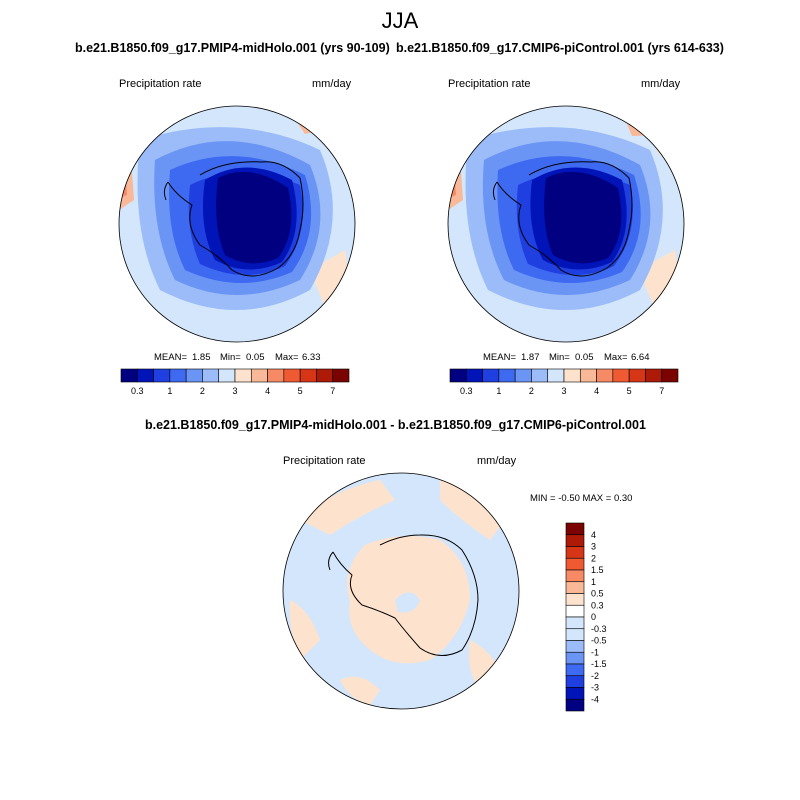  Describe the element at coordinates (332, 84) in the screenshot. I see `panel-1-units-label: mm/day` at that location.